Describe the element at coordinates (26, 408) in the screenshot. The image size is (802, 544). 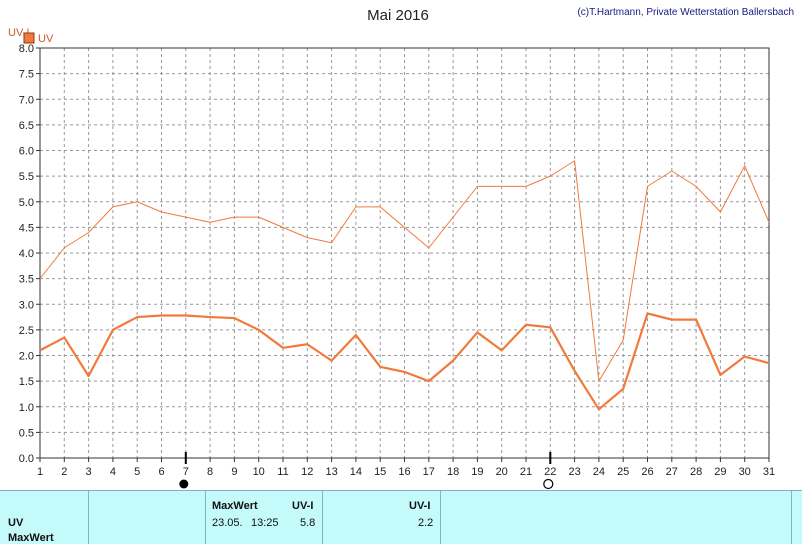
I see `y-tick-label: 1.0` at that location.